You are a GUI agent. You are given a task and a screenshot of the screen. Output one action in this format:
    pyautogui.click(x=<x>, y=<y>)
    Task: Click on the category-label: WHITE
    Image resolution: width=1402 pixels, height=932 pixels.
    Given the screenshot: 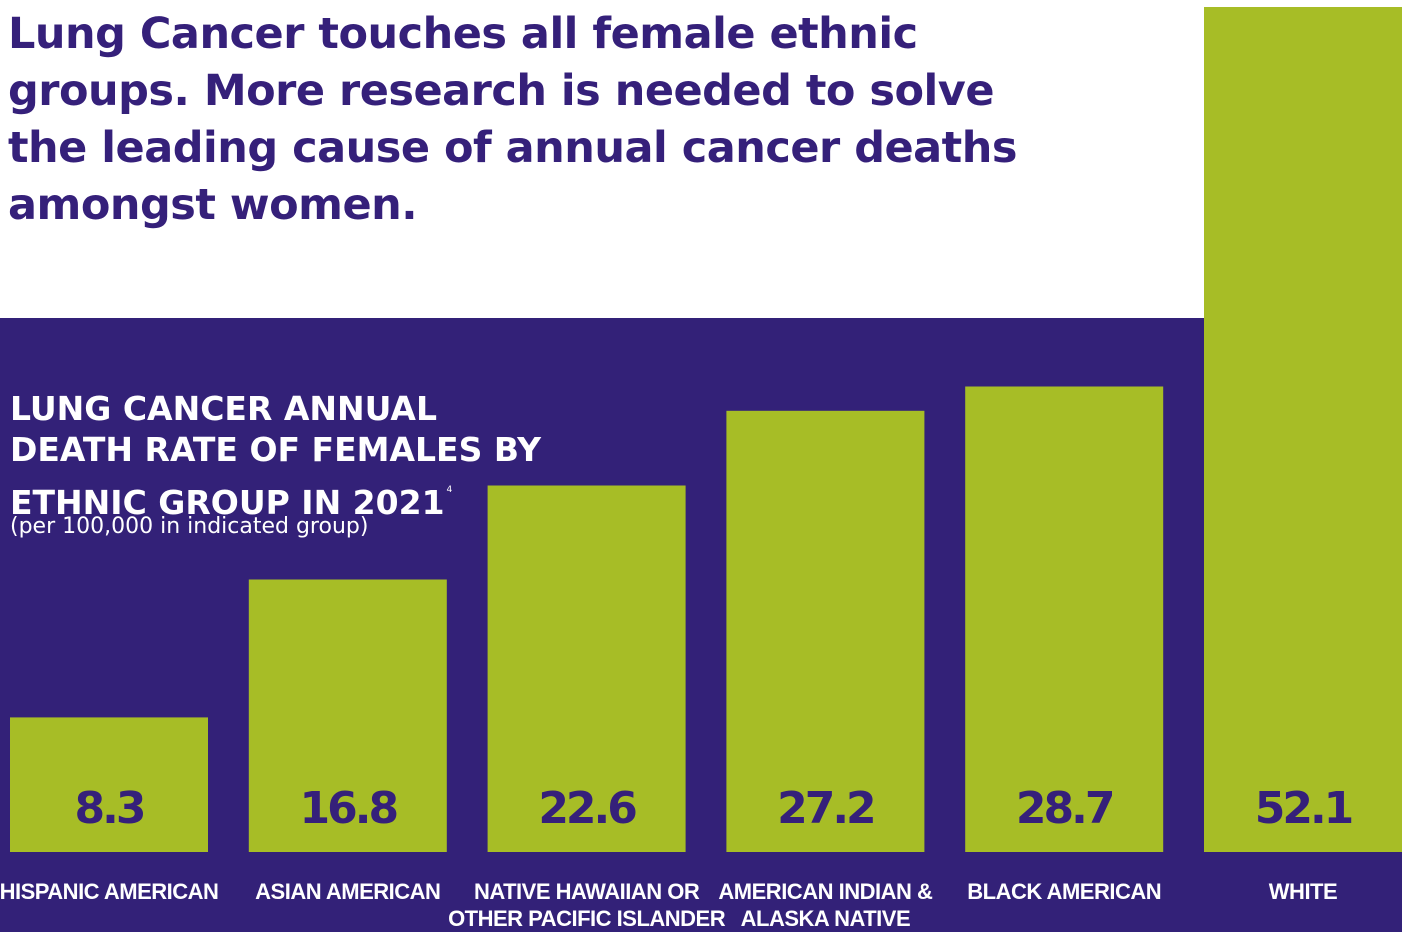 What is the action you would take?
    pyautogui.click(x=1303, y=891)
    